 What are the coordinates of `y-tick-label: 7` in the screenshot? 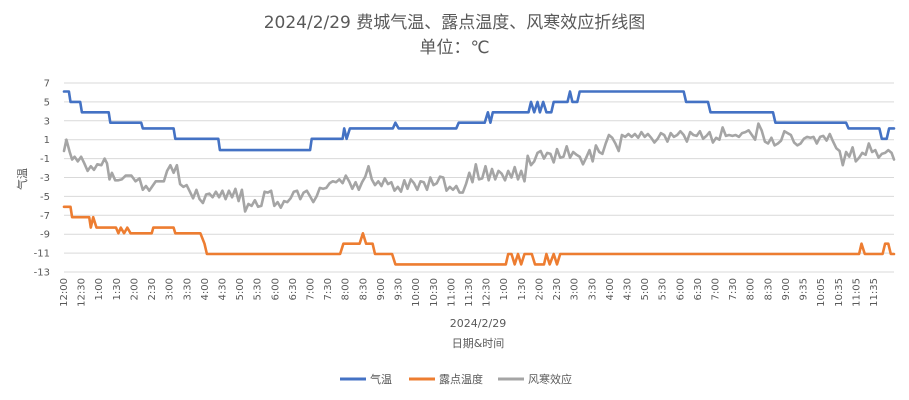 It's located at (47, 84).